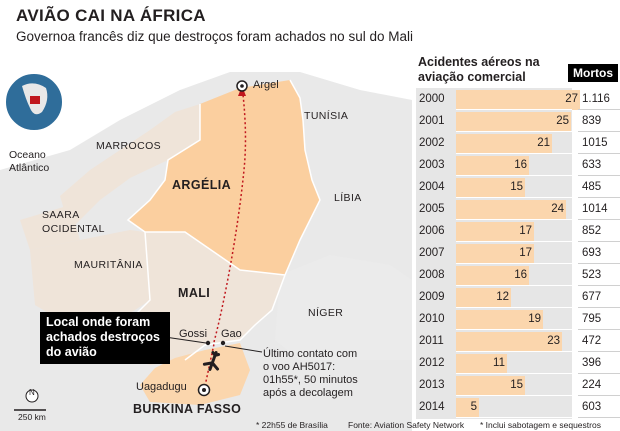  What do you see at coordinates (518, 364) in the screenshot?
I see `table-row: 2012 11 396` at bounding box center [518, 364].